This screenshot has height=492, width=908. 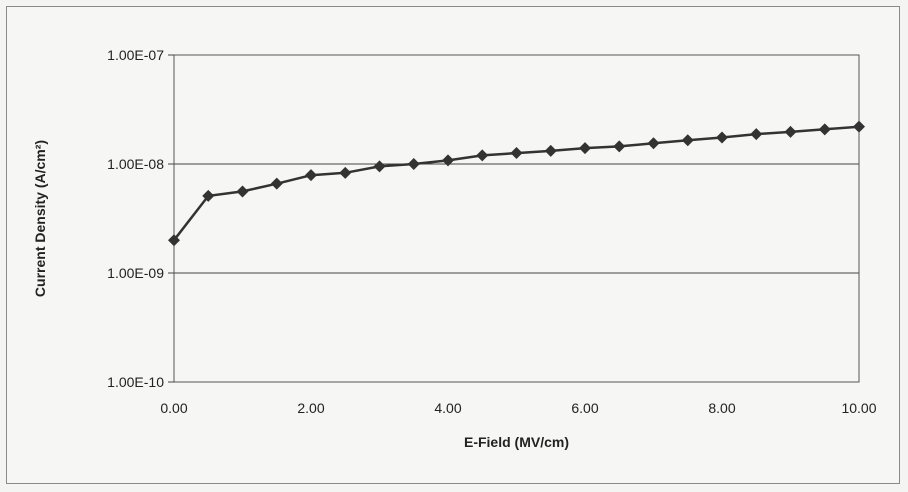 I want to click on x-tick-label: 6.00, so click(x=584, y=408).